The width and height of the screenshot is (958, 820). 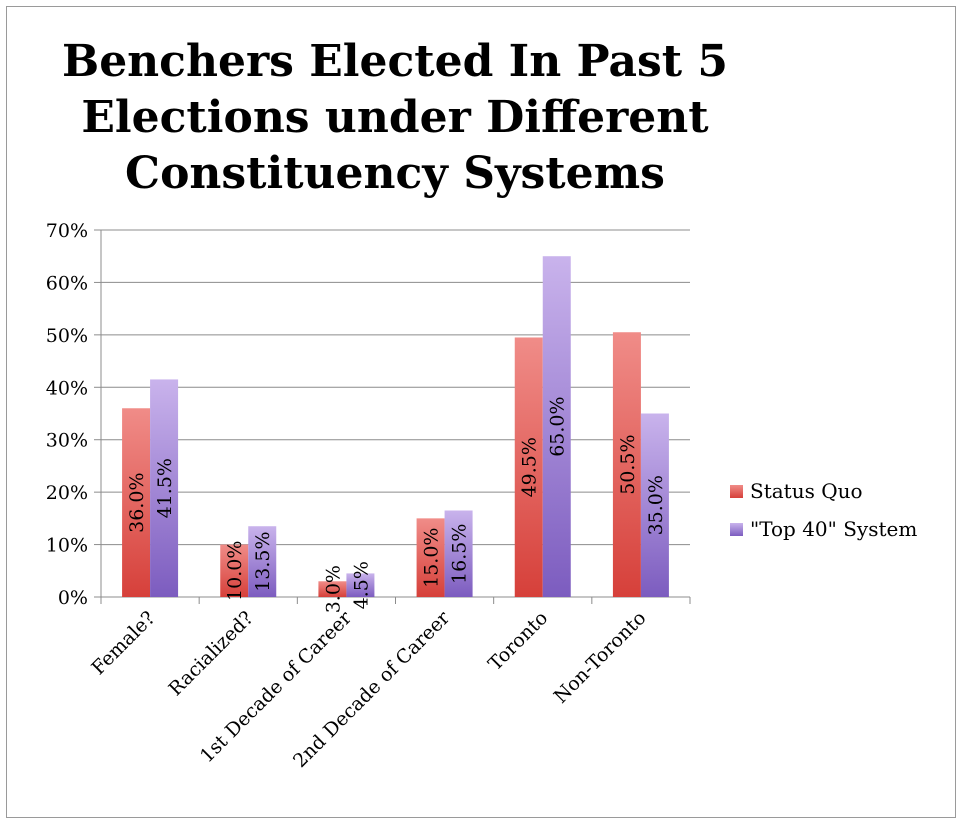 I want to click on data-label: 4.5%, so click(x=361, y=585).